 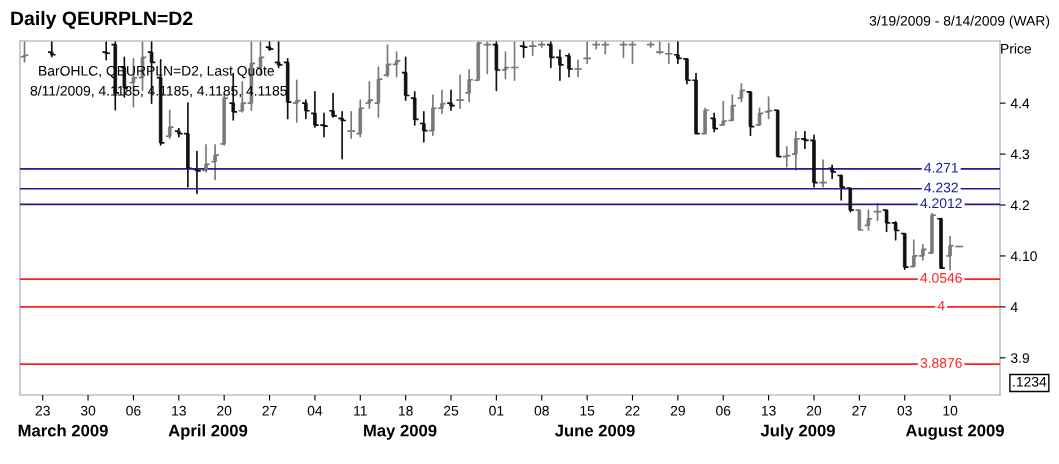 What do you see at coordinates (950, 410) in the screenshot?
I see `x-tick-label: 10` at bounding box center [950, 410].